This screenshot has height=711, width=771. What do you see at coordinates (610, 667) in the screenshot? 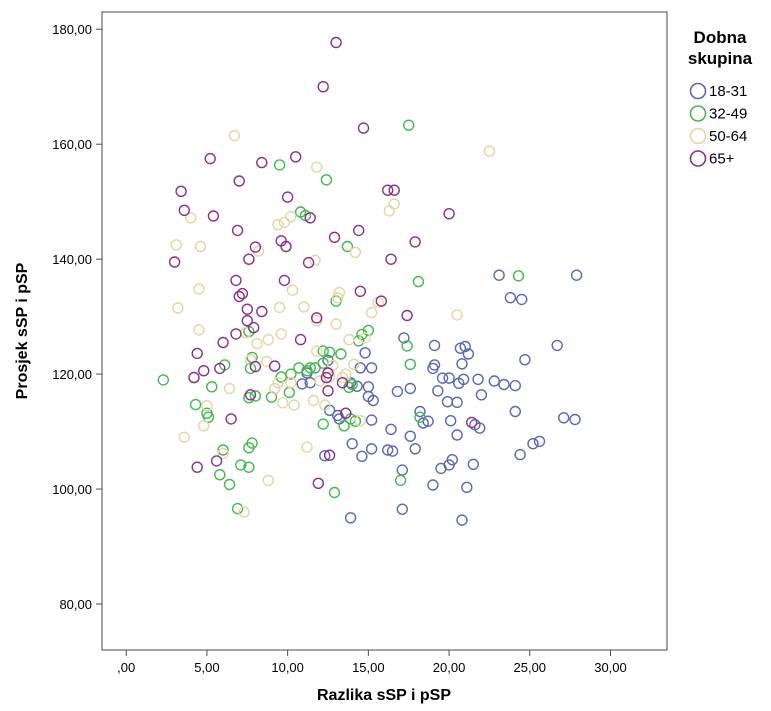
I see `x-tick-label: 30,00` at bounding box center [610, 667].